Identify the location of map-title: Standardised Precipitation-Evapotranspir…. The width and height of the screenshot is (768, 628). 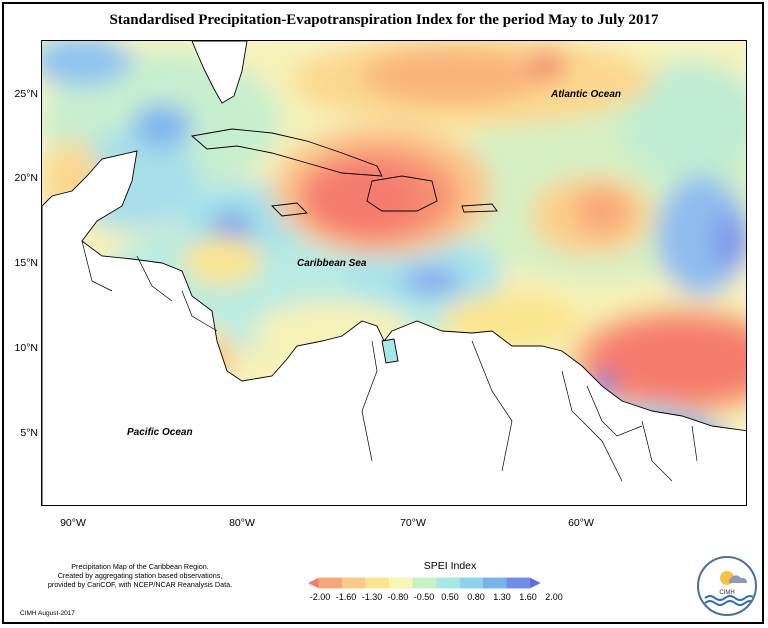
(384, 20).